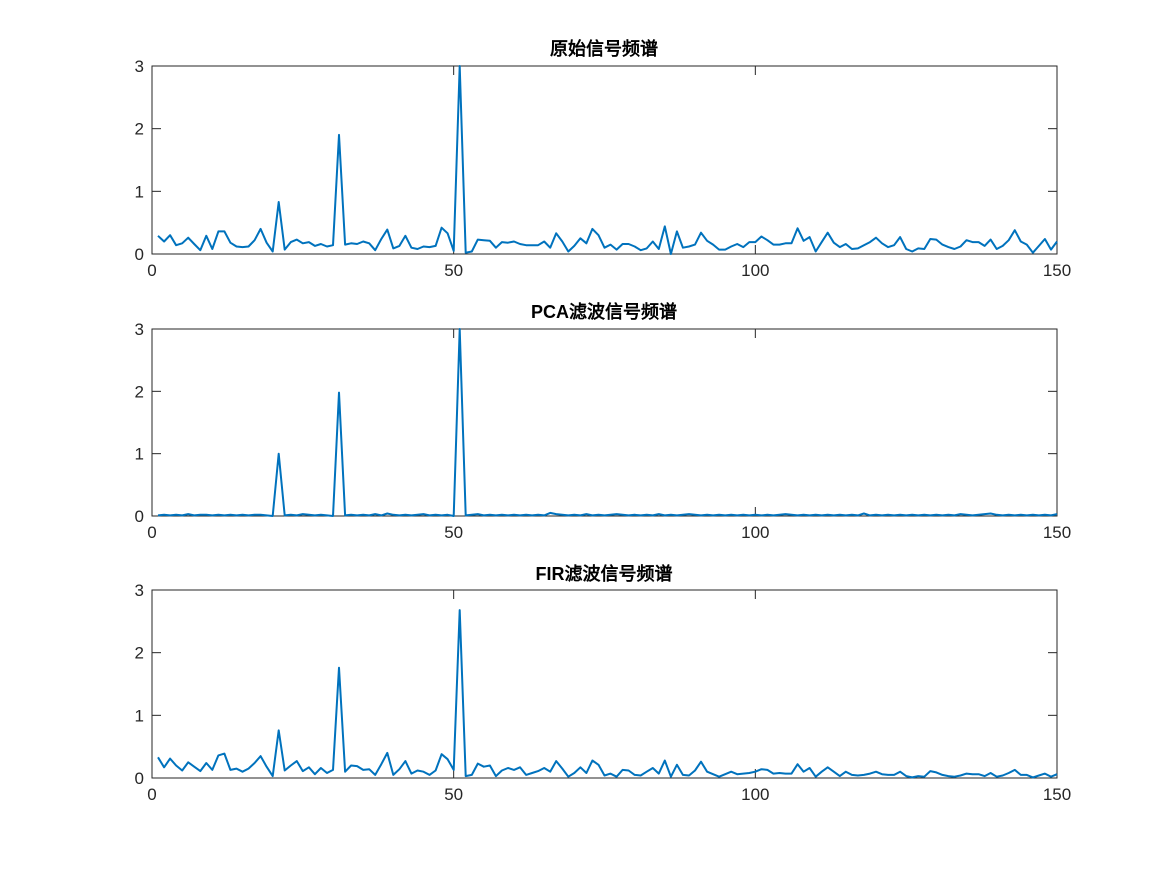  What do you see at coordinates (604, 48) in the screenshot?
I see `chart-title: 原始信号频谱` at bounding box center [604, 48].